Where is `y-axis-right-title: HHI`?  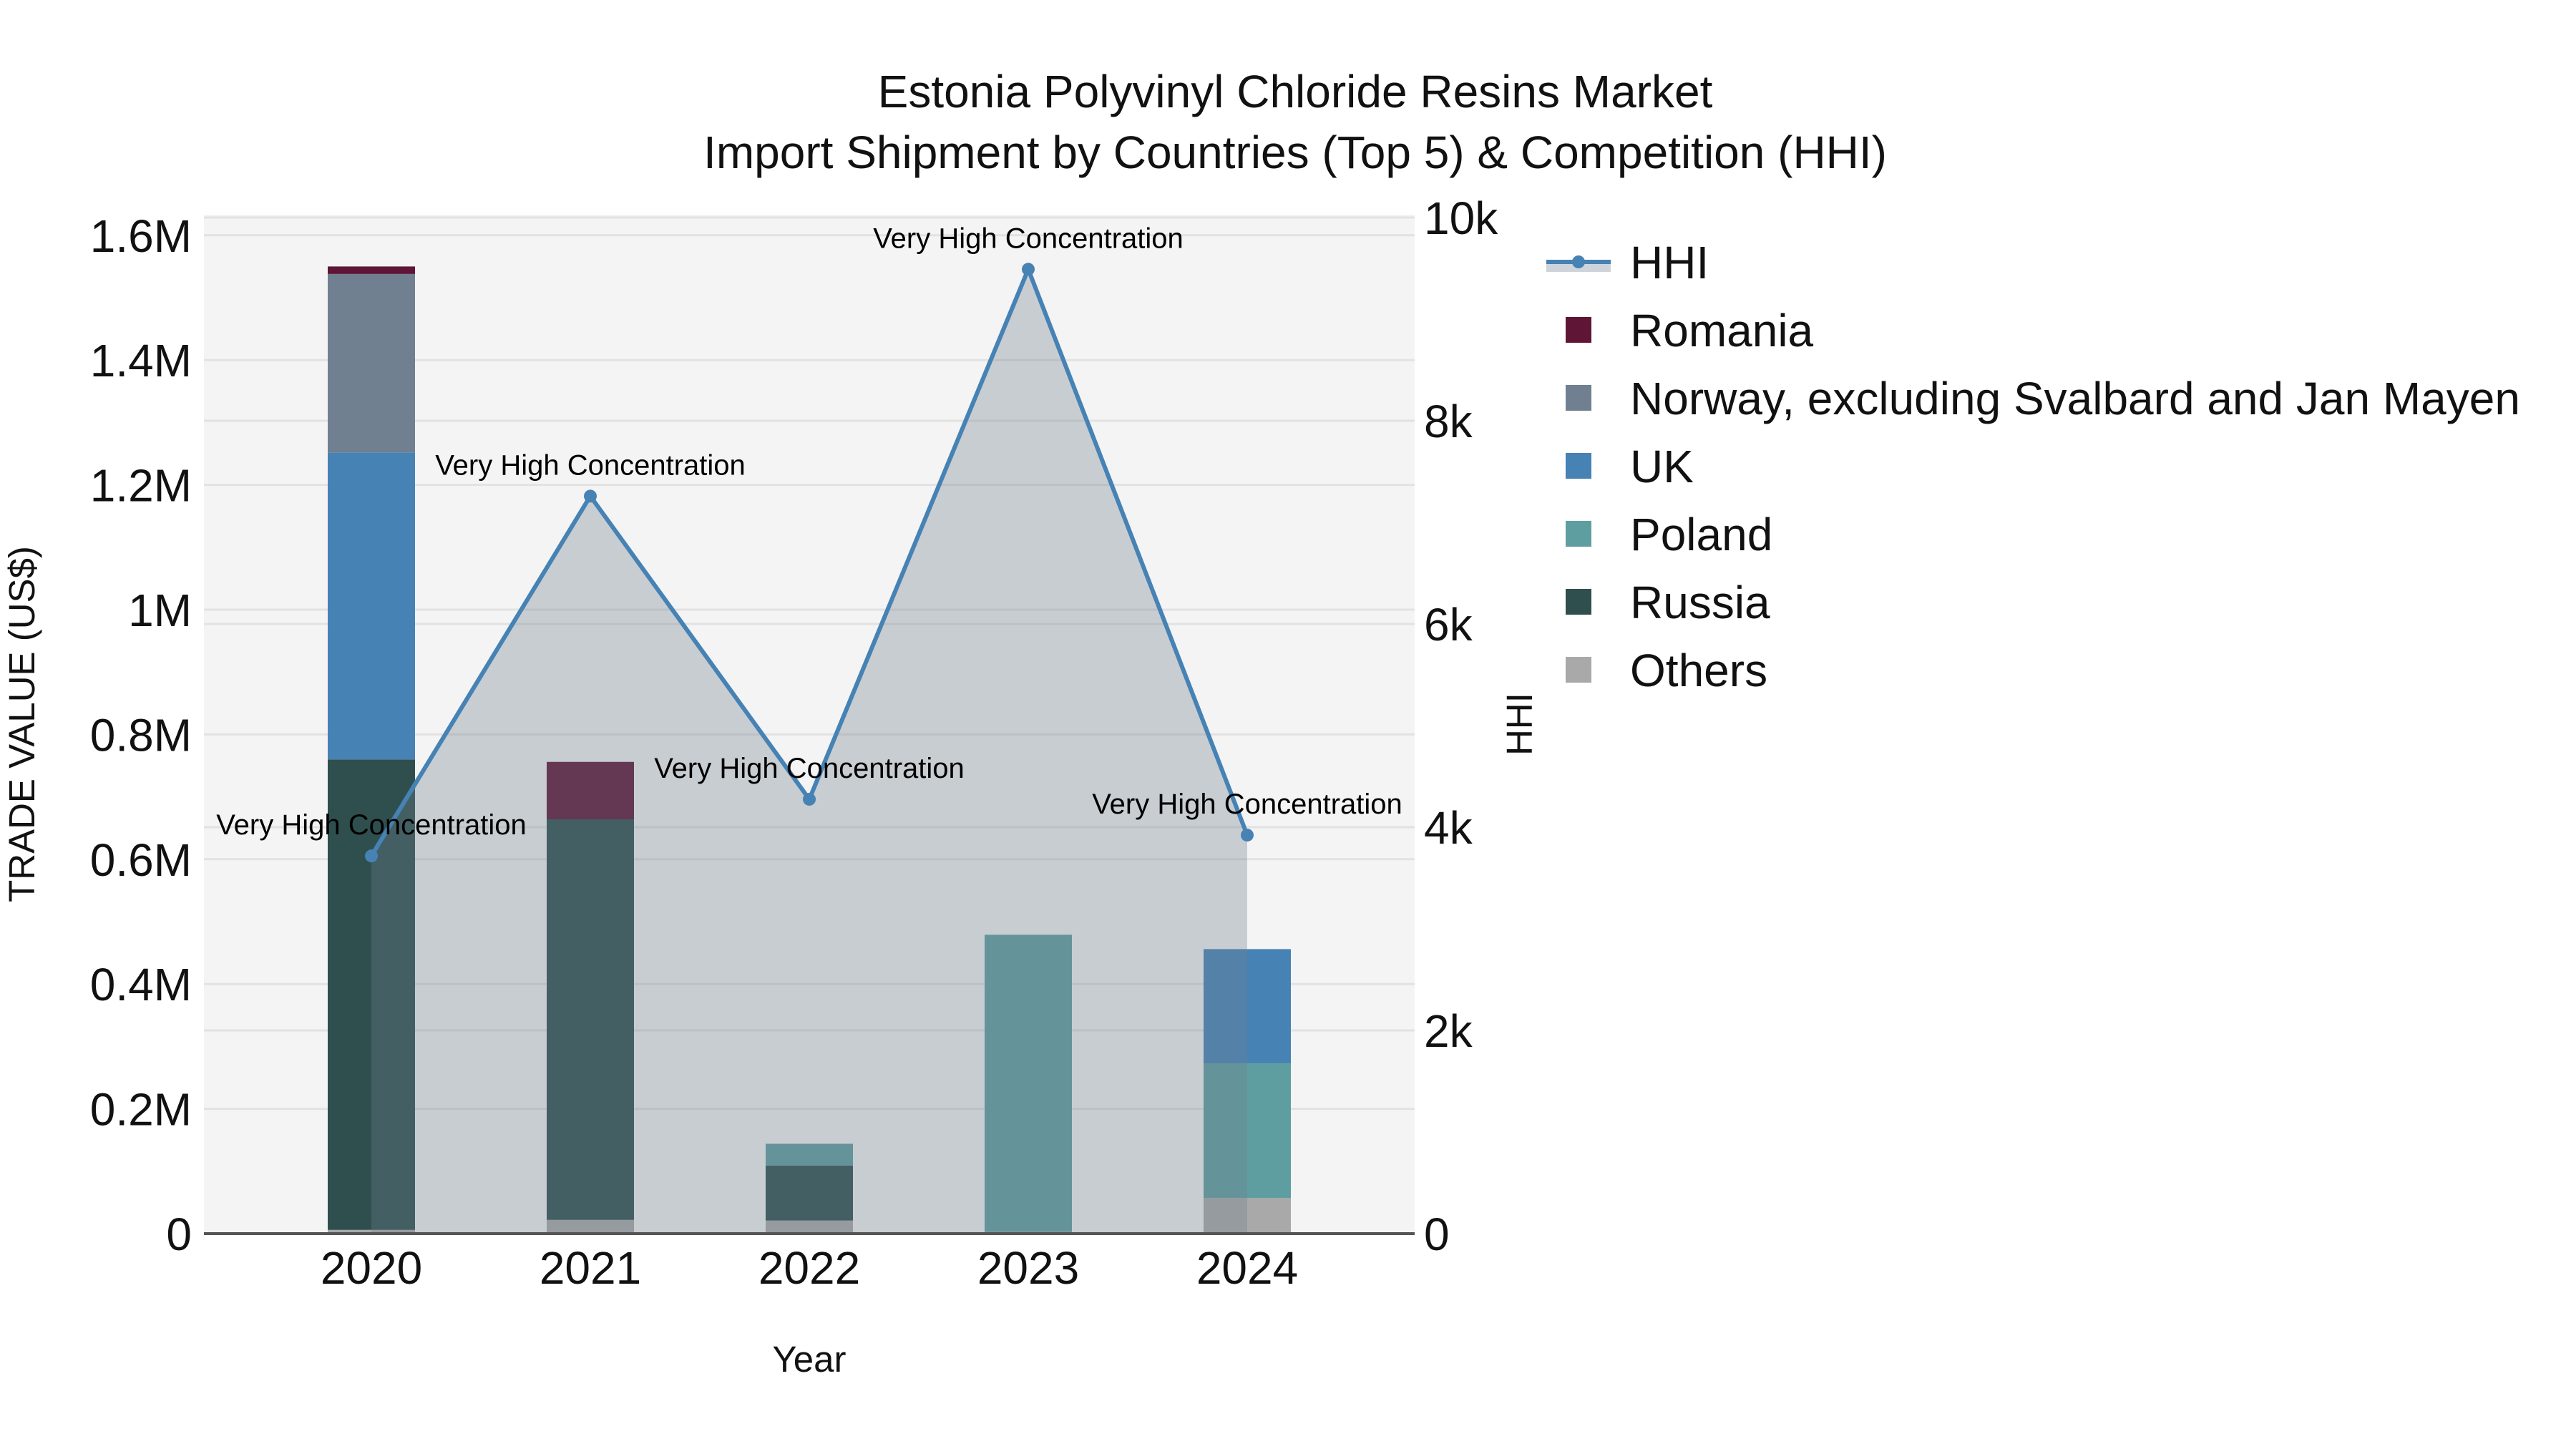 y-axis-right-title: HHI is located at coordinates (1519, 724).